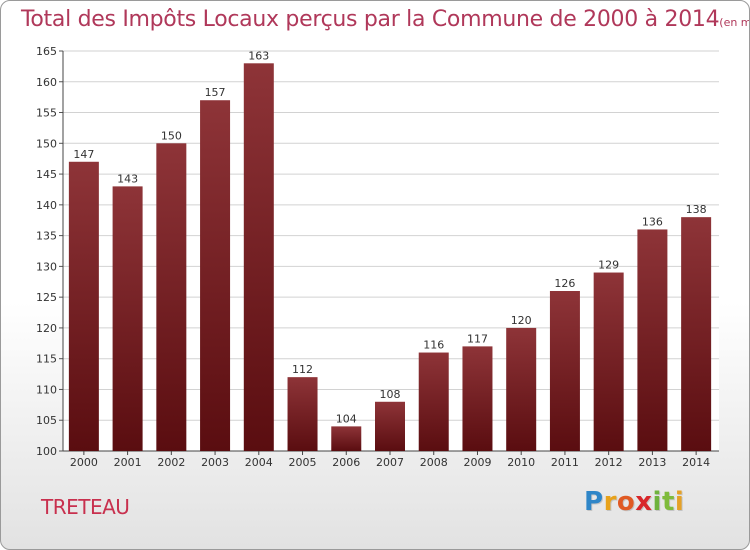 The image size is (750, 550). I want to click on bar-value-label: 129, so click(608, 265).